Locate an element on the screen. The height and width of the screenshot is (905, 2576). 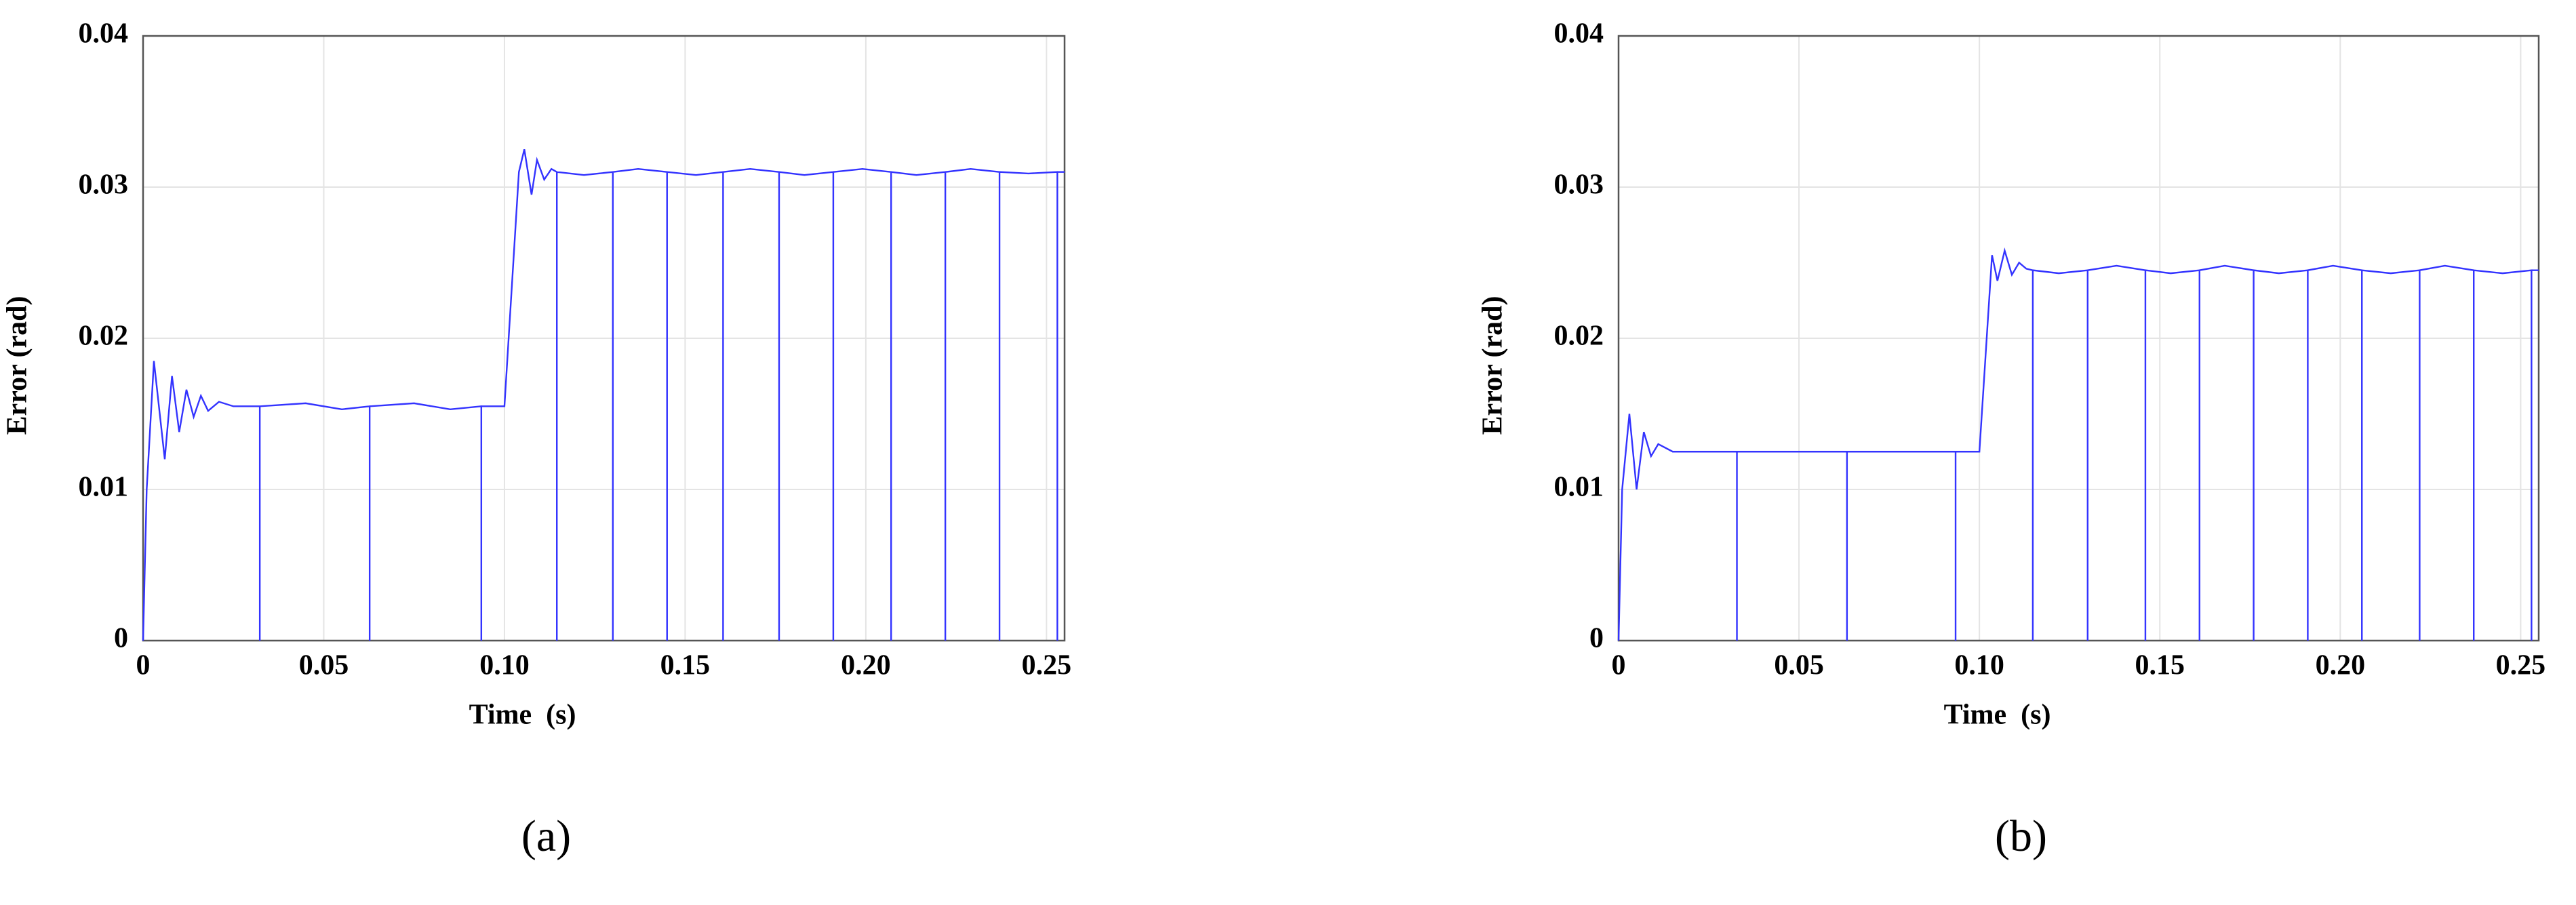
caption: (b) is located at coordinates (2021, 836).